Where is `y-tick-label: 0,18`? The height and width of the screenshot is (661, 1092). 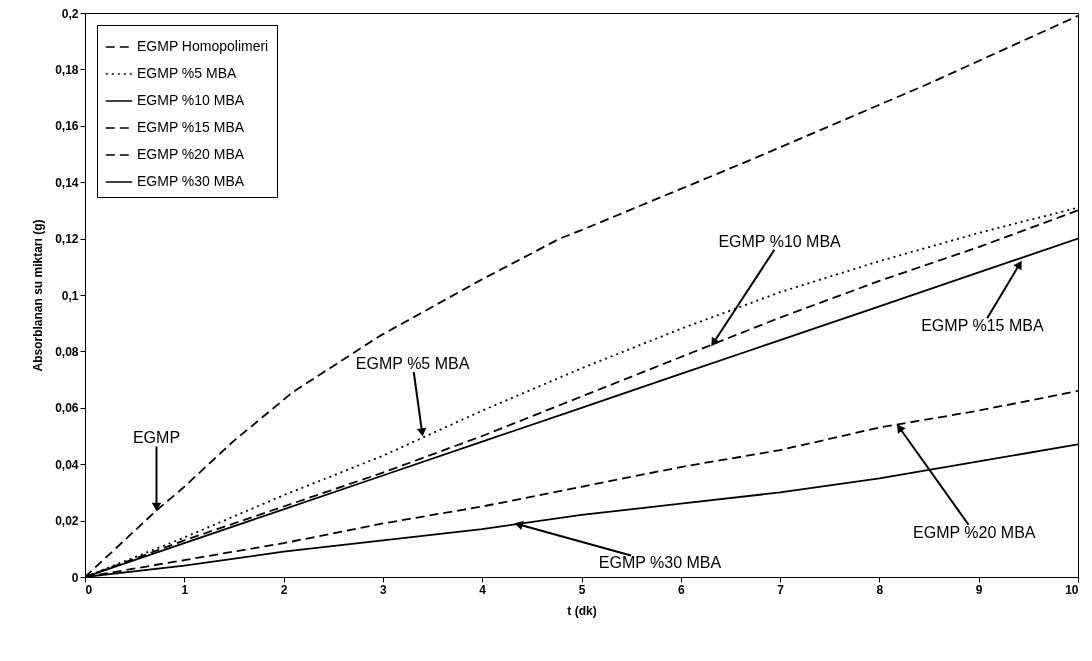
y-tick-label: 0,18 is located at coordinates (67, 69).